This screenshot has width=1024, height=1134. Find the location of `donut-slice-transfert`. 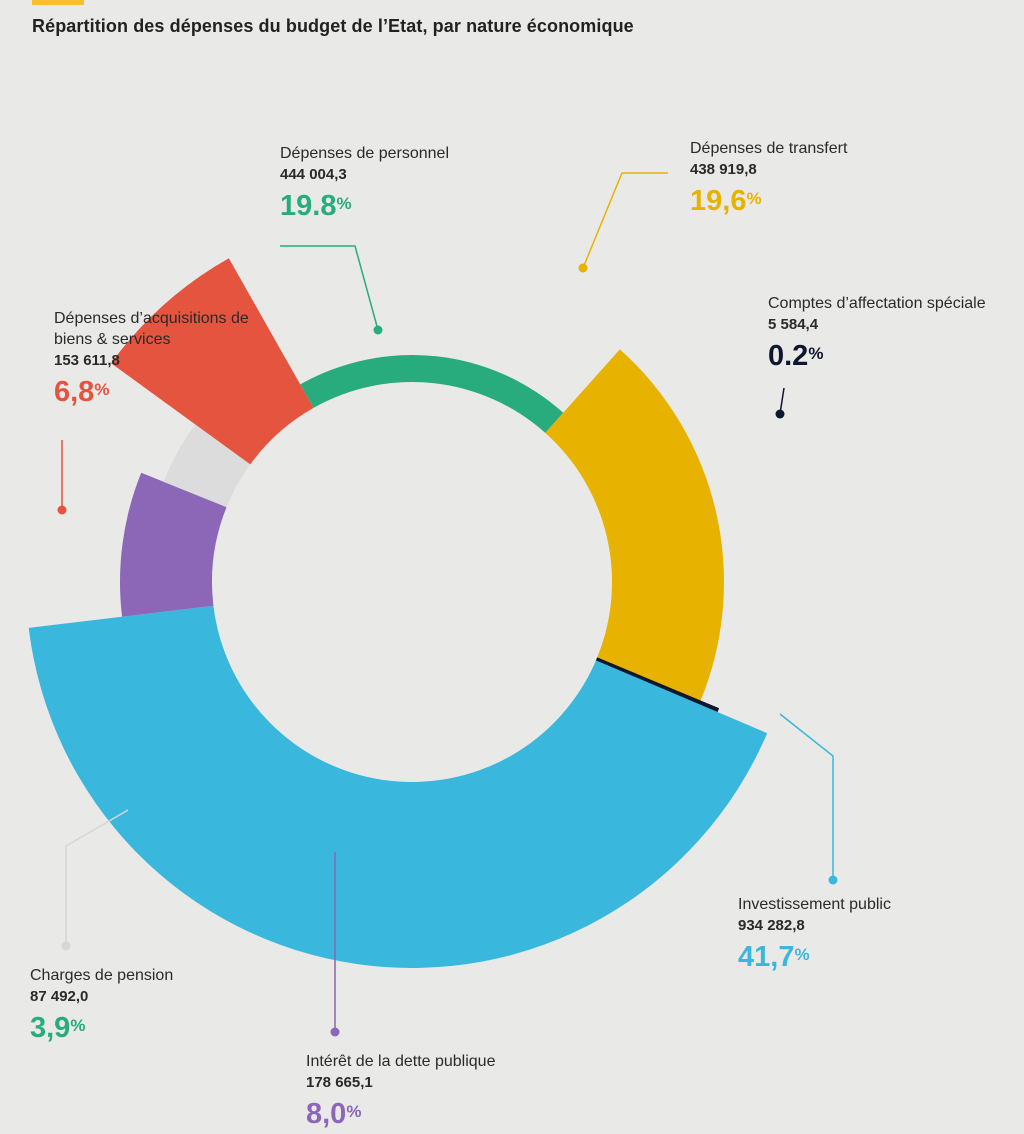

donut-slice-transfert is located at coordinates (634, 525).